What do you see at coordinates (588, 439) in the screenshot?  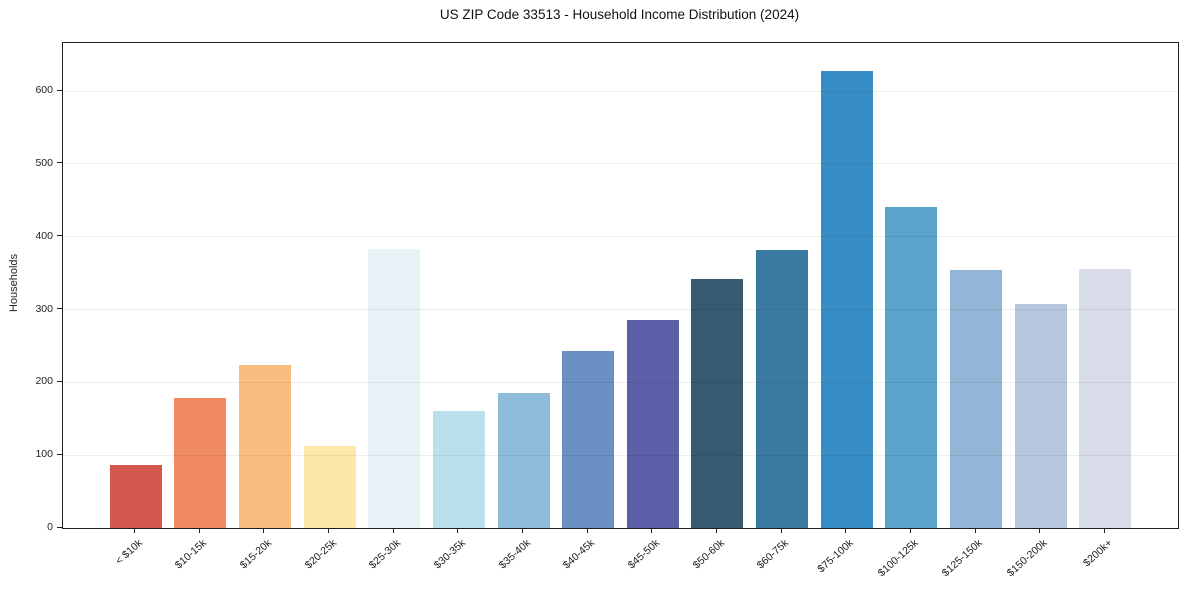 I see `bar-$40-45k` at bounding box center [588, 439].